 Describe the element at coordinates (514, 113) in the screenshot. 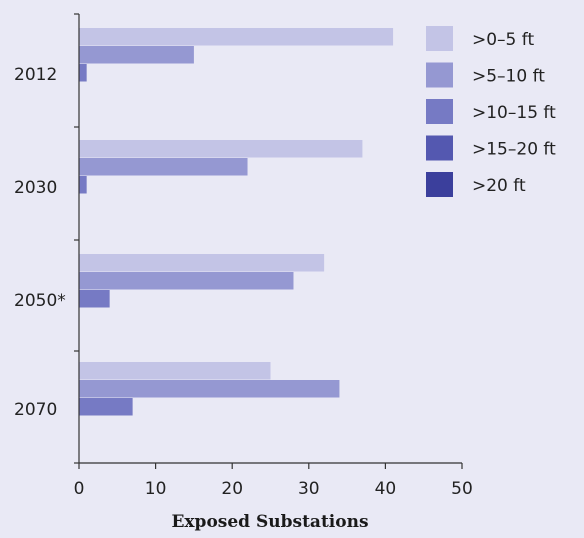

I see `legend-label-3: >10–15 ft` at that location.